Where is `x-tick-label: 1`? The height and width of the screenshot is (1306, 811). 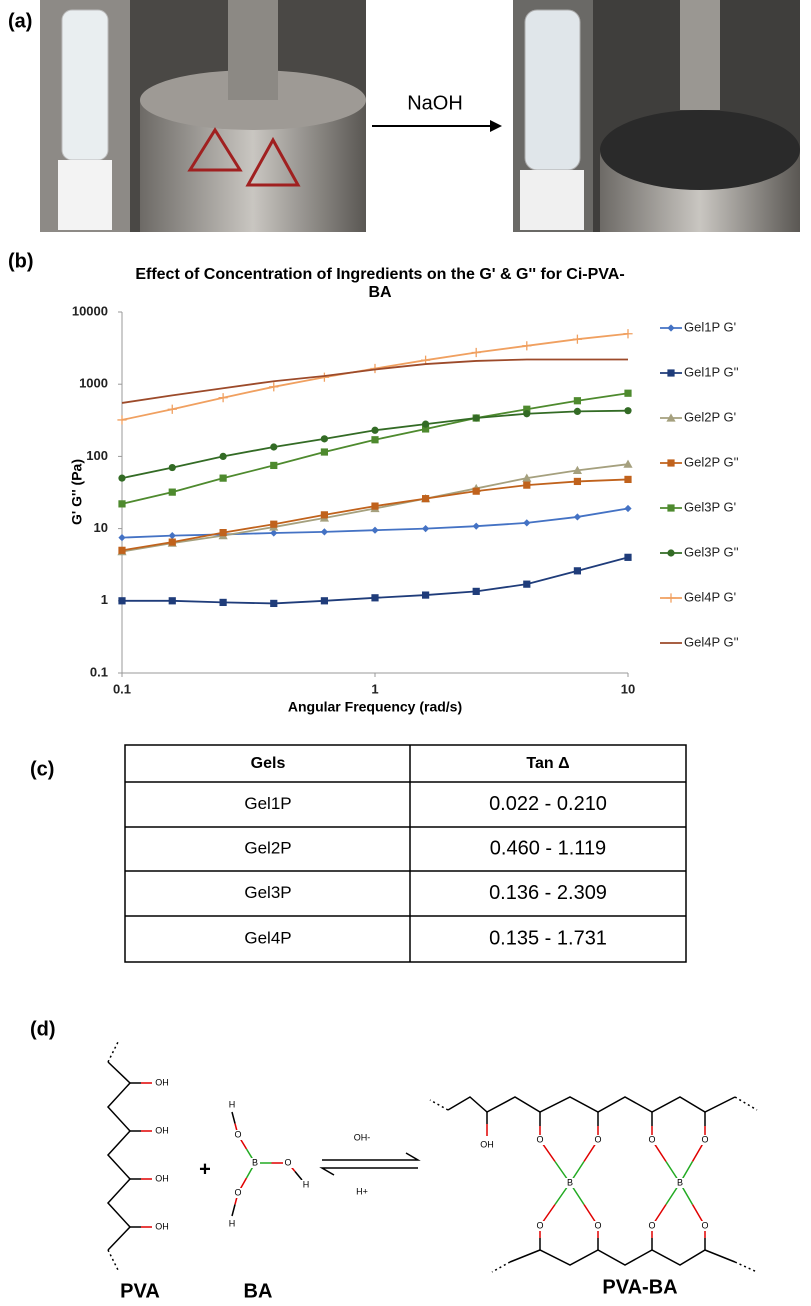
x-tick-label: 1 is located at coordinates (374, 688).